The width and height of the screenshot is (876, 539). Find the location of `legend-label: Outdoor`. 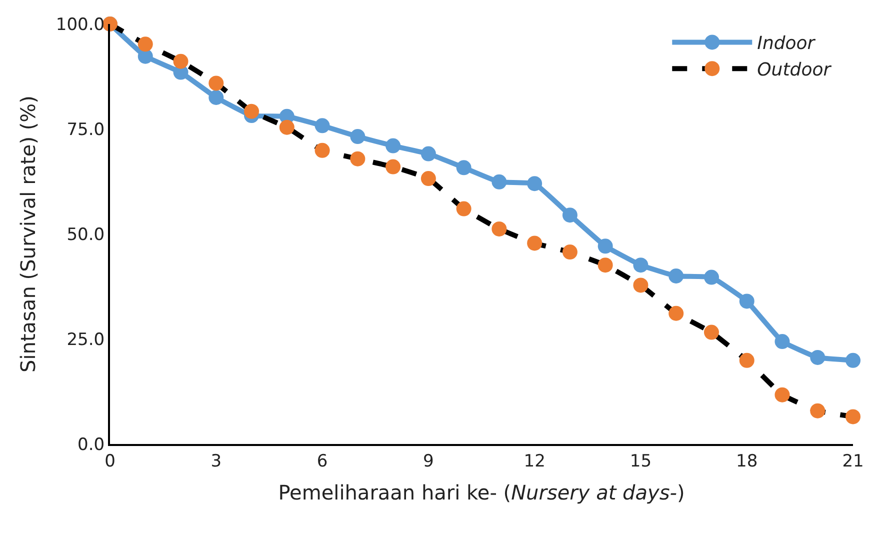

legend-label: Outdoor is located at coordinates (794, 70).